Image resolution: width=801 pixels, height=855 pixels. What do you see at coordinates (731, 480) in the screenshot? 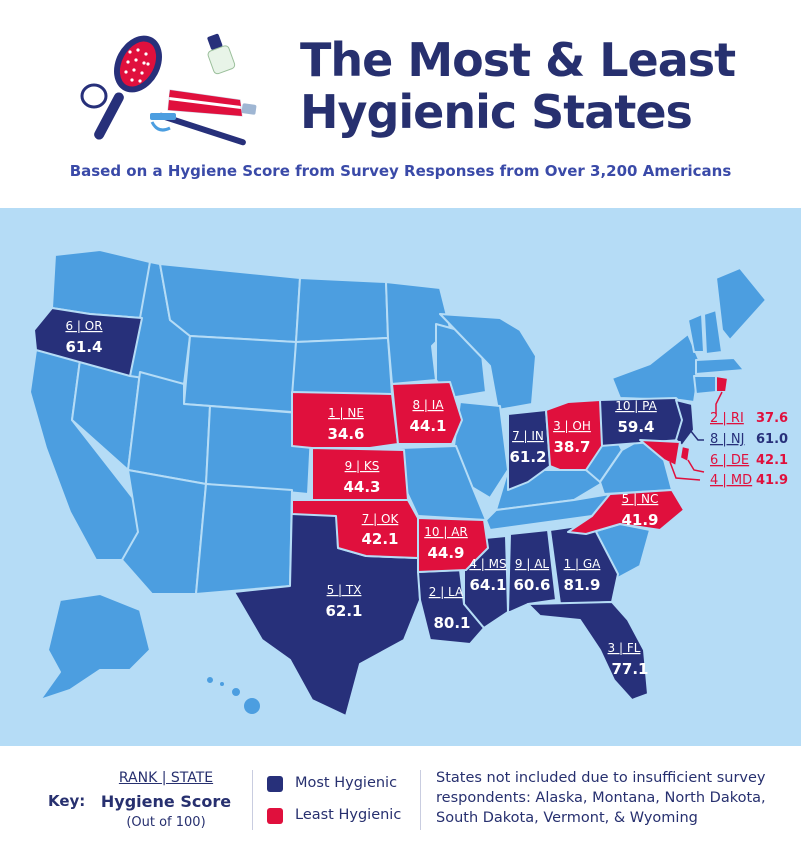
I see `label-md-rank: 4 | MD` at bounding box center [731, 480].